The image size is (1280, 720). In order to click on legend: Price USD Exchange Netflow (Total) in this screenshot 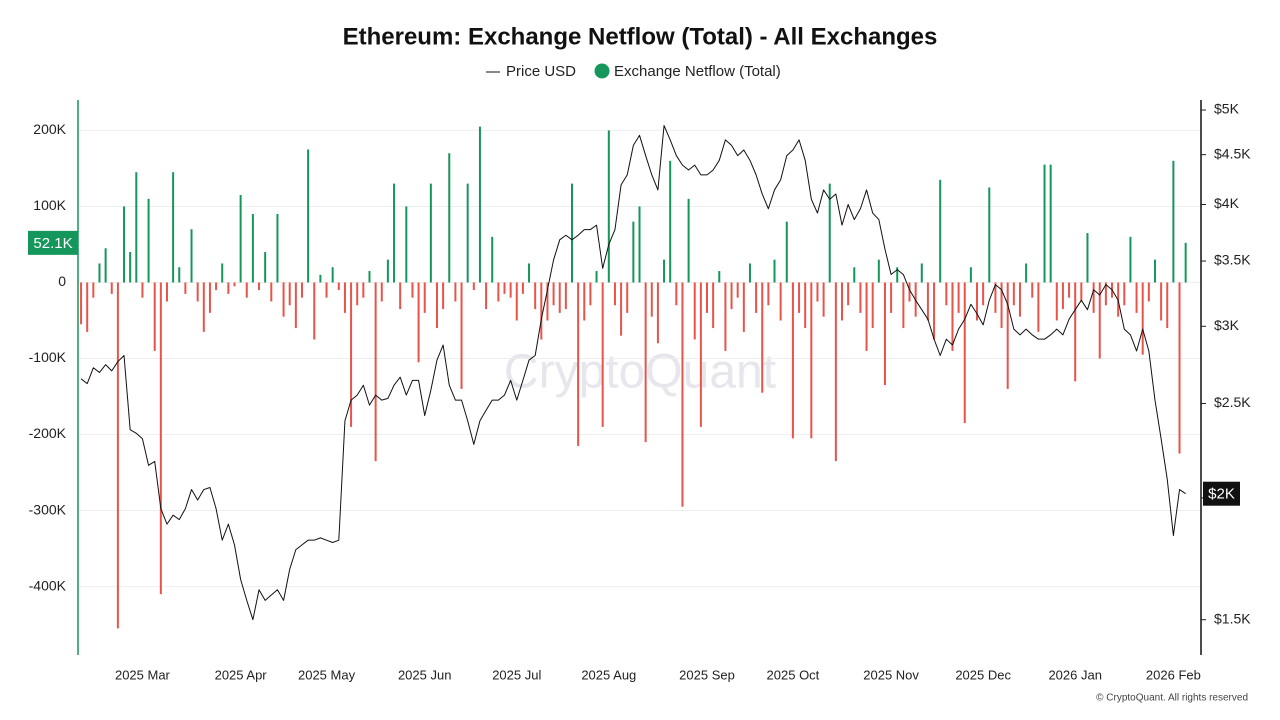, I will do `click(633, 71)`.